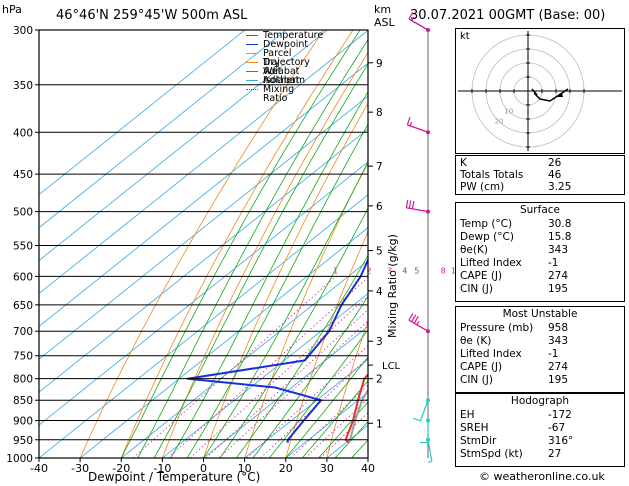 This screenshot has height=486, width=629. Describe the element at coordinates (486, 224) in the screenshot. I see `surface-key: Temp (°C)` at that location.